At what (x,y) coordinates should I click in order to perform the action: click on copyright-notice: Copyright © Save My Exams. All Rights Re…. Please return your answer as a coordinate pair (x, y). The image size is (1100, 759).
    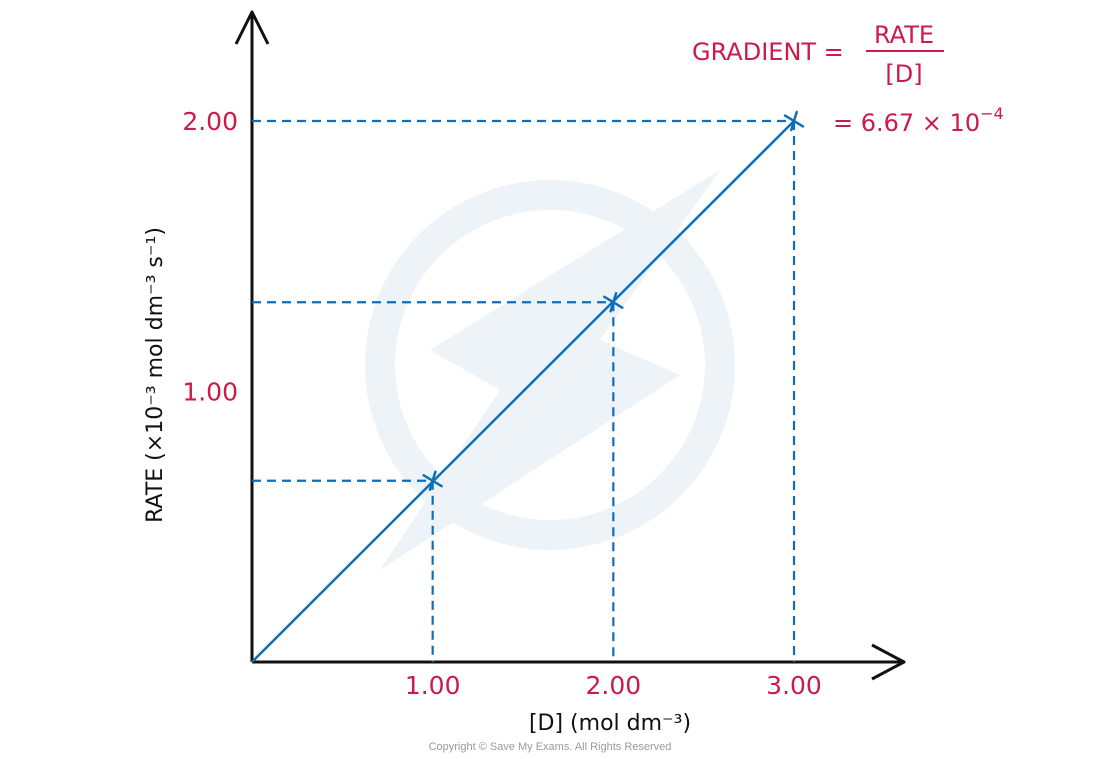
    Looking at the image, I should click on (550, 747).